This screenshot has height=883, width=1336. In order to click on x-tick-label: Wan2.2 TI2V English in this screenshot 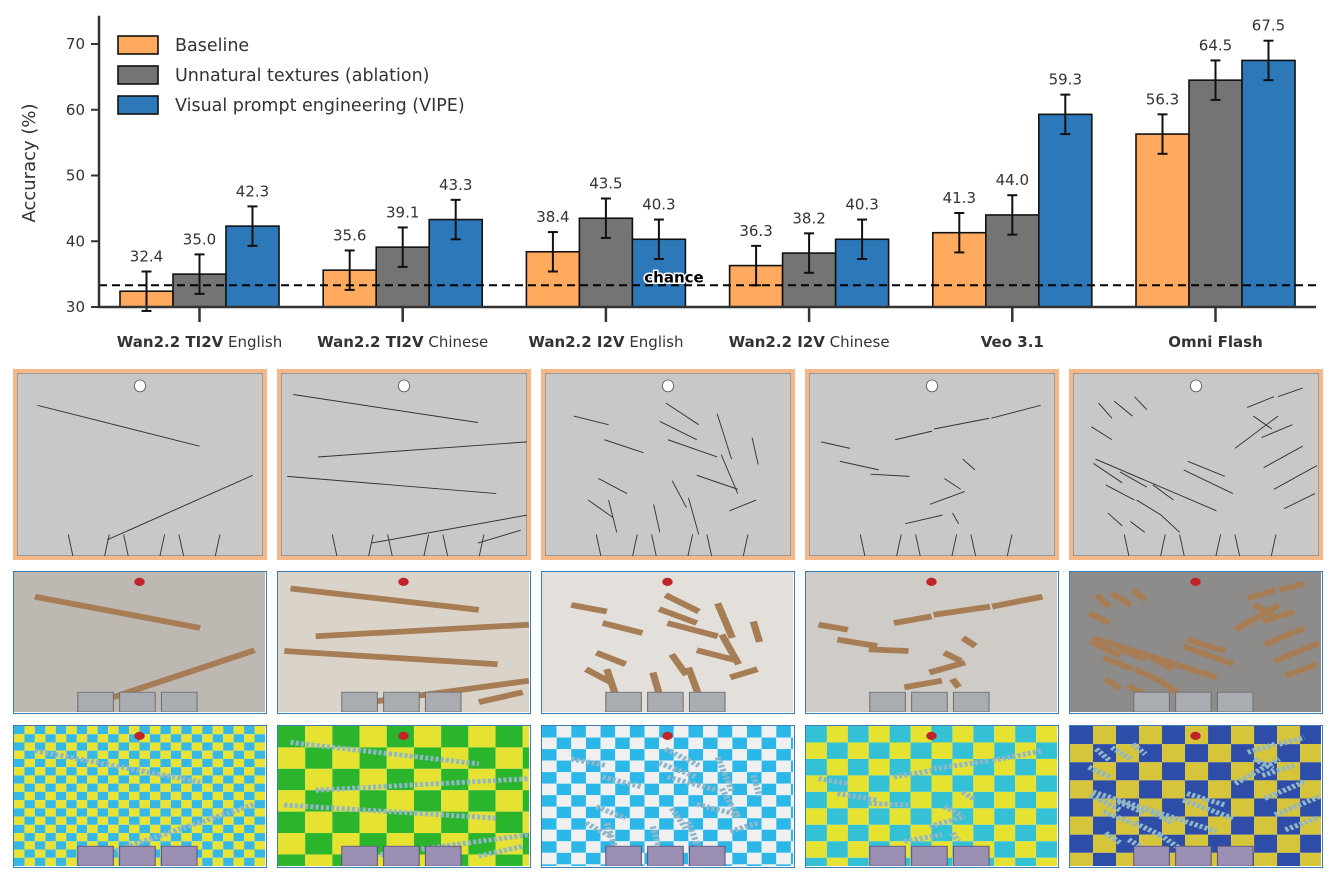, I will do `click(199, 342)`.